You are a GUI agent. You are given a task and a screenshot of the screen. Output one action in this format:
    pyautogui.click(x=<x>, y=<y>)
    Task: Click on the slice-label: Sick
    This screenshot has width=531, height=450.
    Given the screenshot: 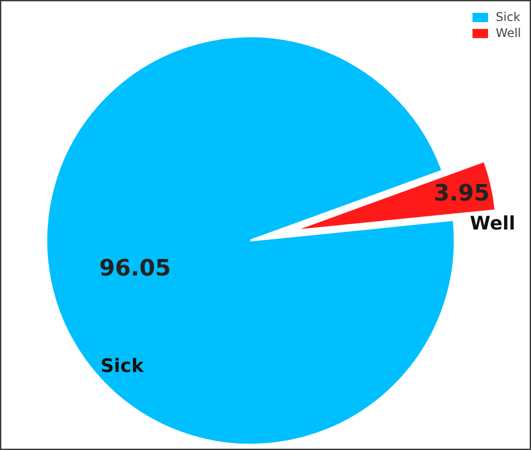 What is the action you would take?
    pyautogui.click(x=122, y=366)
    